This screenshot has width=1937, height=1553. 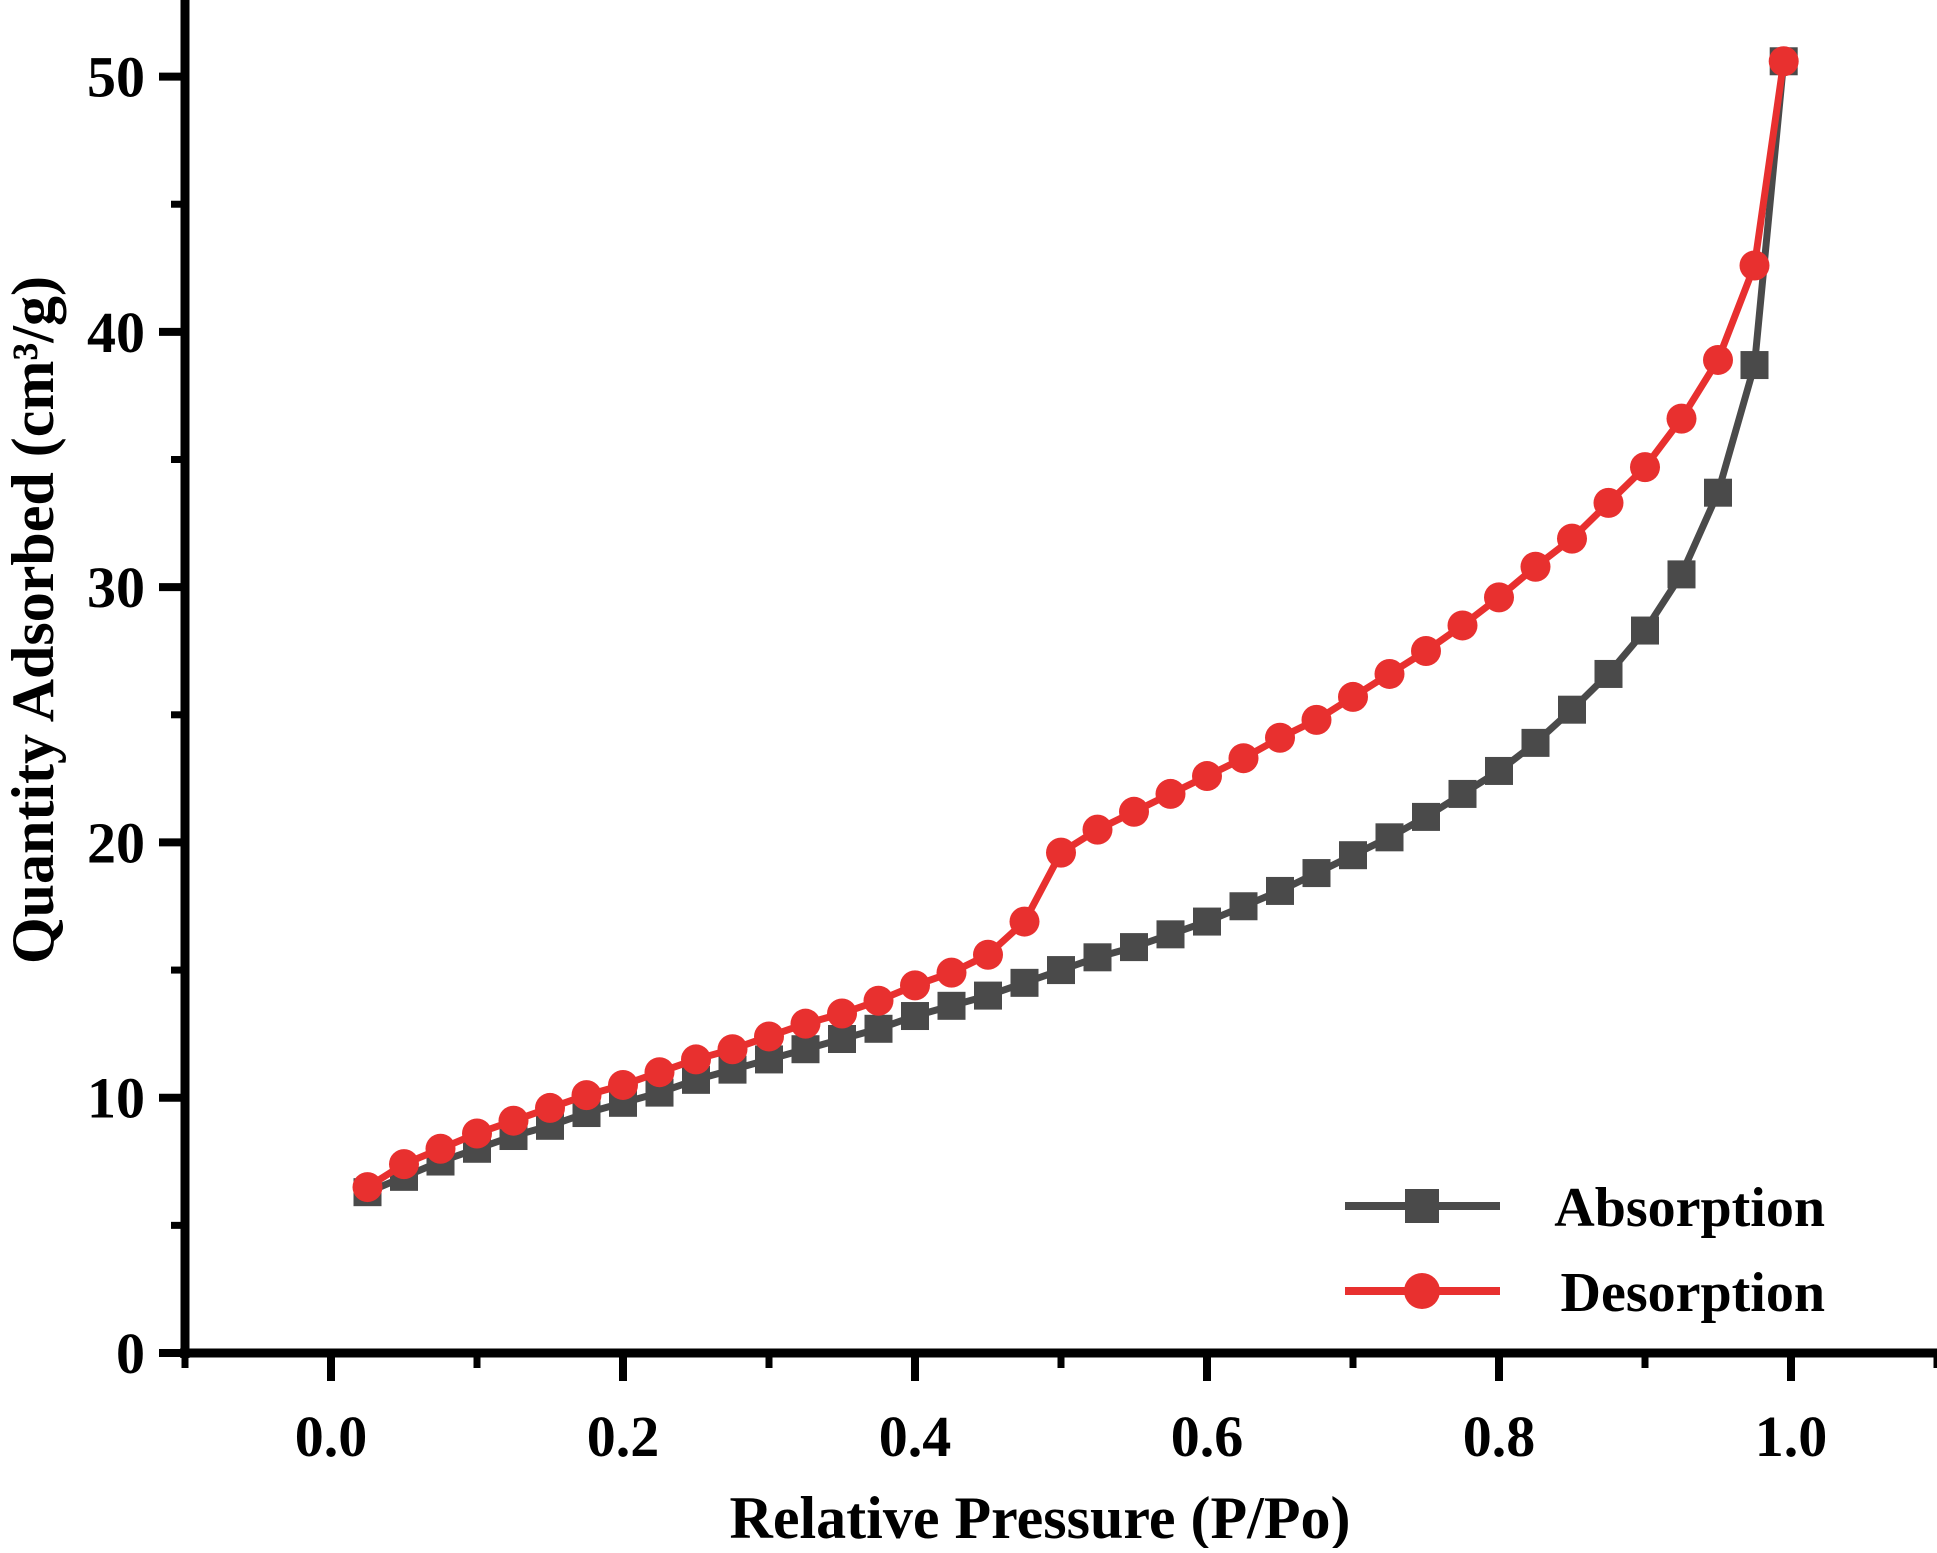 I want to click on y-tick-label: 0, so click(x=130, y=1353).